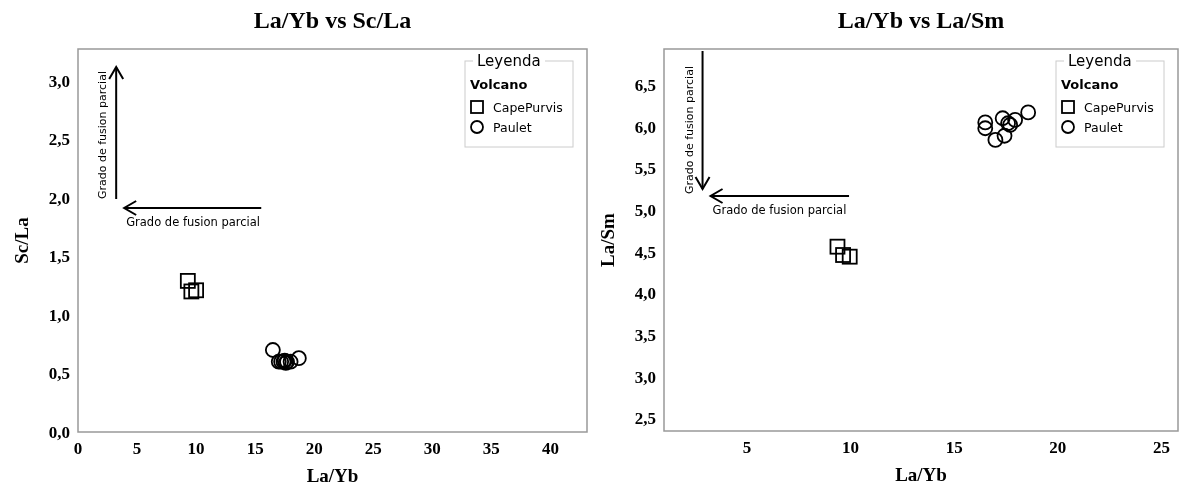 This screenshot has height=495, width=1186. Describe the element at coordinates (645, 336) in the screenshot. I see `y-tick-label: 3,5` at that location.